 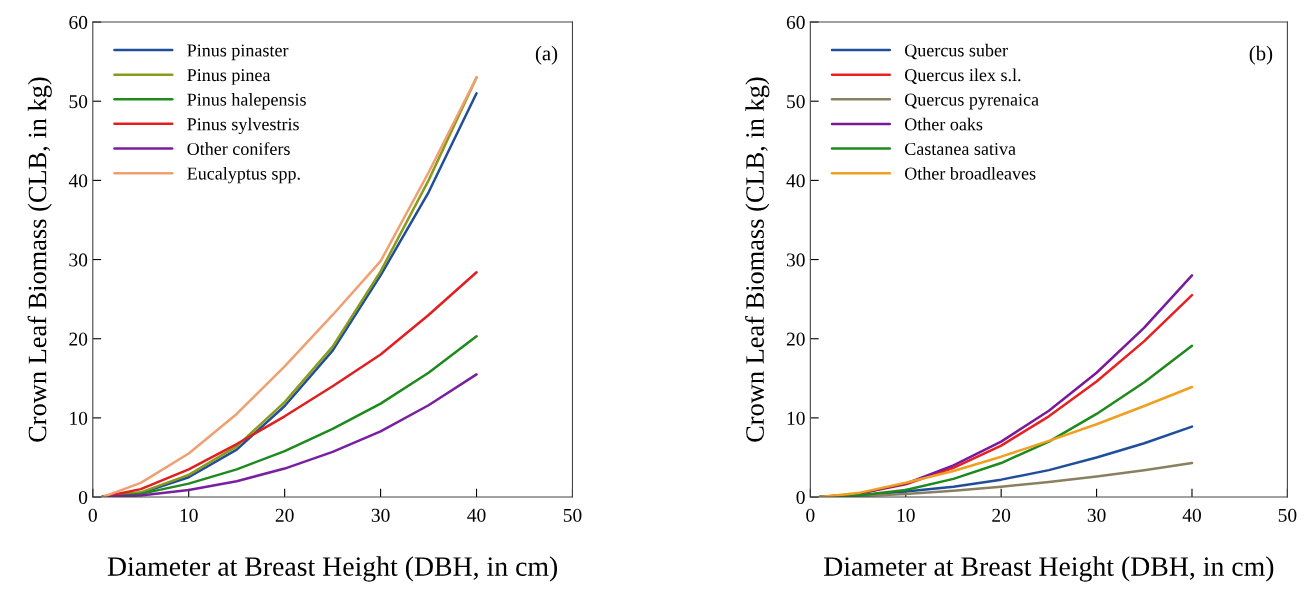 What do you see at coordinates (238, 52) in the screenshot?
I see `legend-label: Pinus pinaster` at bounding box center [238, 52].